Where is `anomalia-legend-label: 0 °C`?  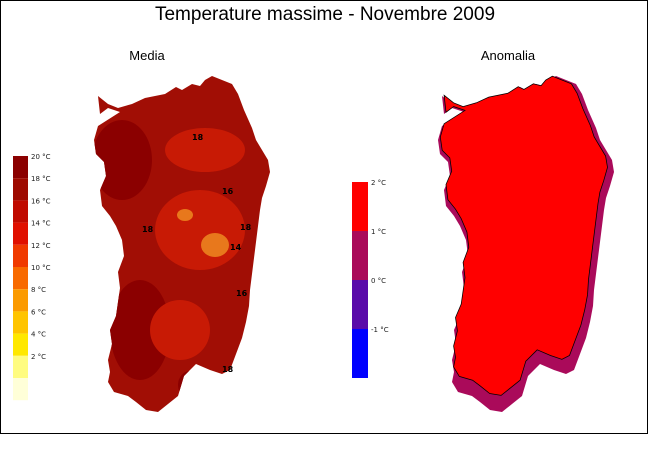 anomalia-legend-label: 0 °C is located at coordinates (378, 281).